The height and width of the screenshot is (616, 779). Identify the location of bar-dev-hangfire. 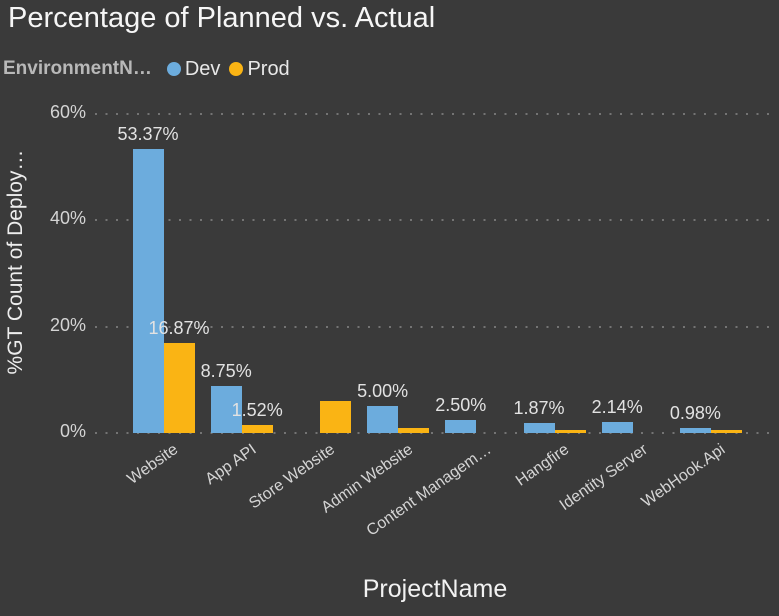
(539, 428).